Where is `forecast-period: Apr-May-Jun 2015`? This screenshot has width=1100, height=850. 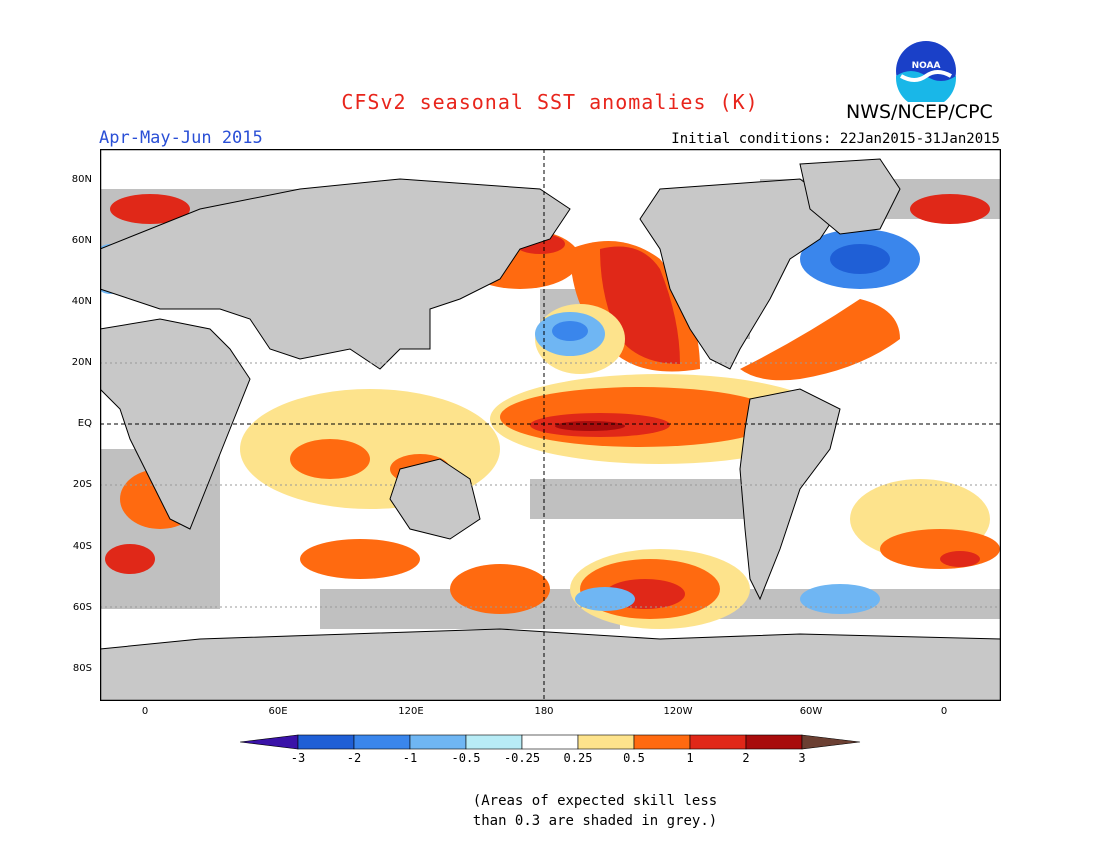
forecast-period: Apr-May-Jun 2015 is located at coordinates (181, 138).